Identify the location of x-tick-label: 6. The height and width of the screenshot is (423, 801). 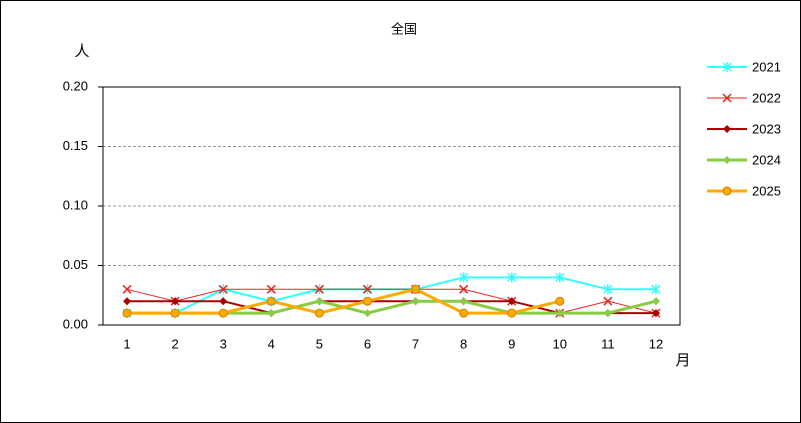
(367, 343).